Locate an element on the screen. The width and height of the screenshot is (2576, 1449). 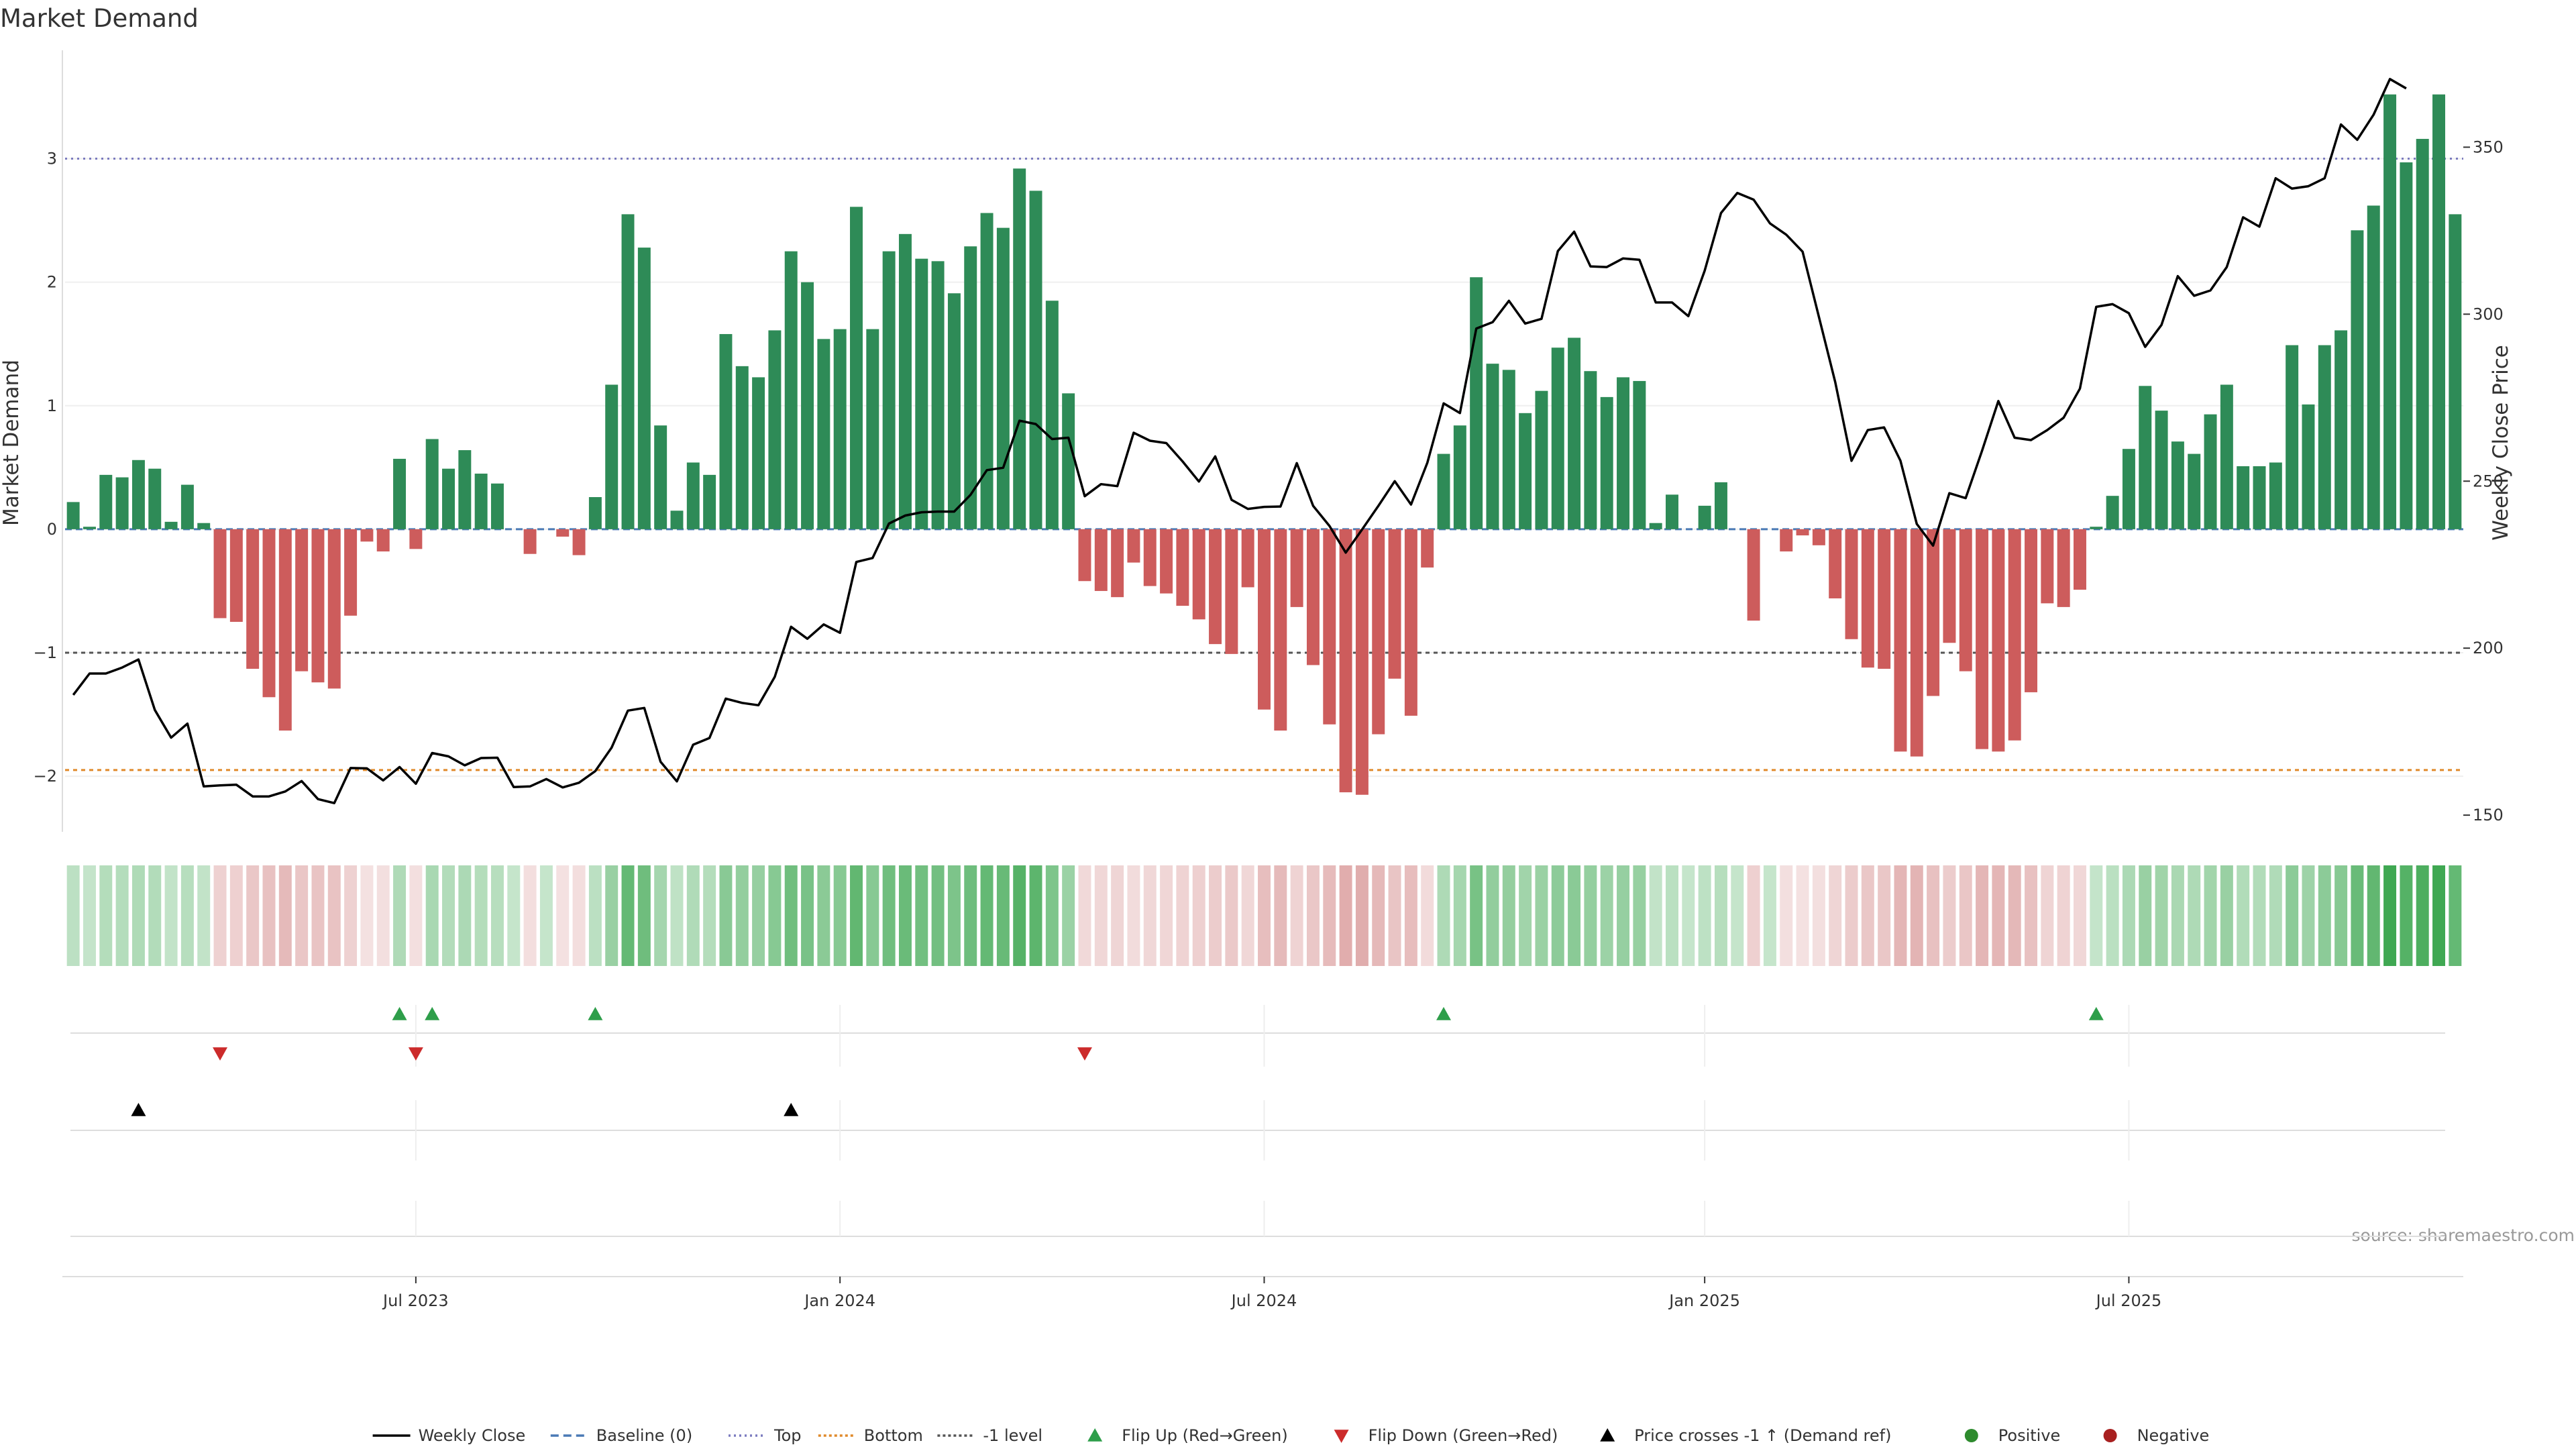
x-tick-label: Jul 2023 is located at coordinates (415, 1300).